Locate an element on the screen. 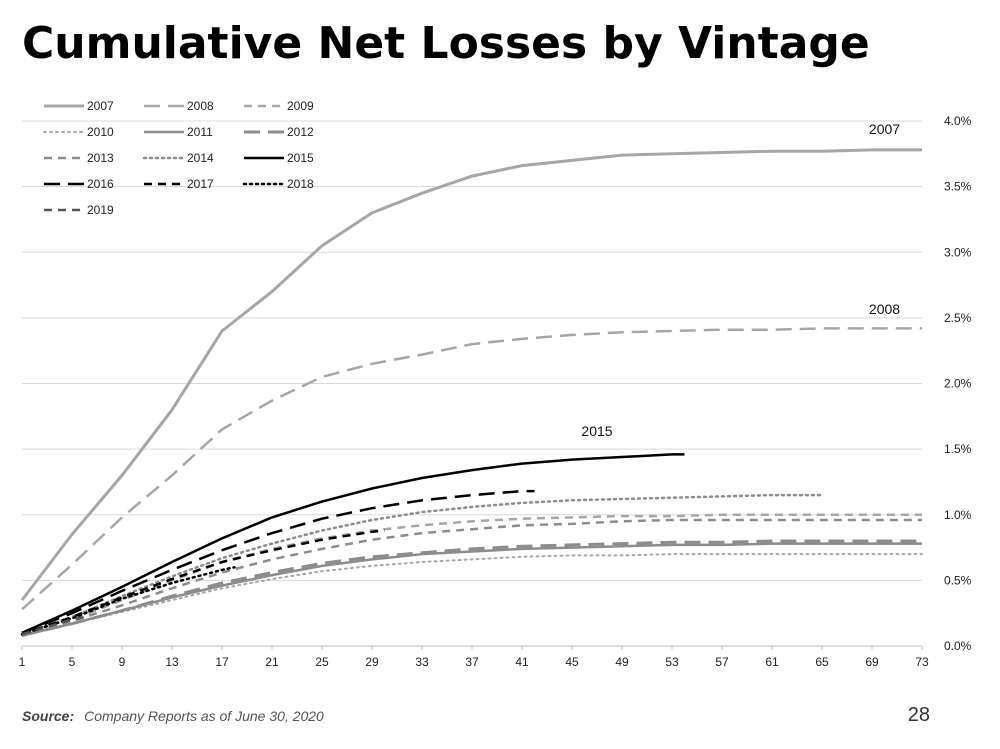 This screenshot has height=749, width=1000. x-tick-label: 49 is located at coordinates (622, 662).